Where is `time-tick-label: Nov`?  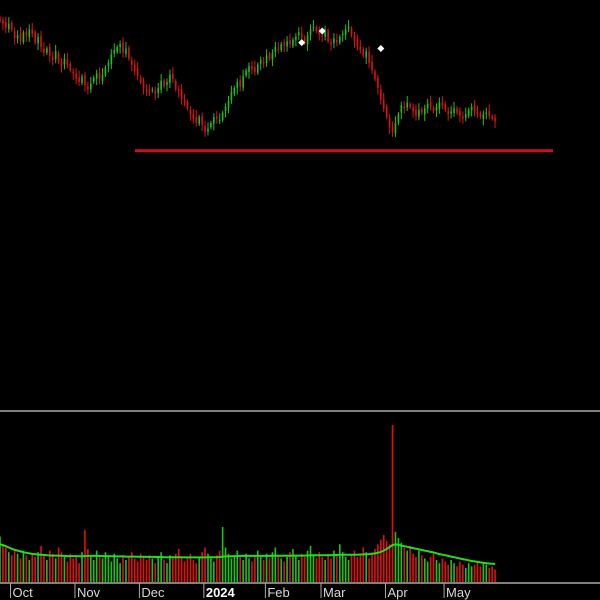 time-tick-label: Nov is located at coordinates (89, 592).